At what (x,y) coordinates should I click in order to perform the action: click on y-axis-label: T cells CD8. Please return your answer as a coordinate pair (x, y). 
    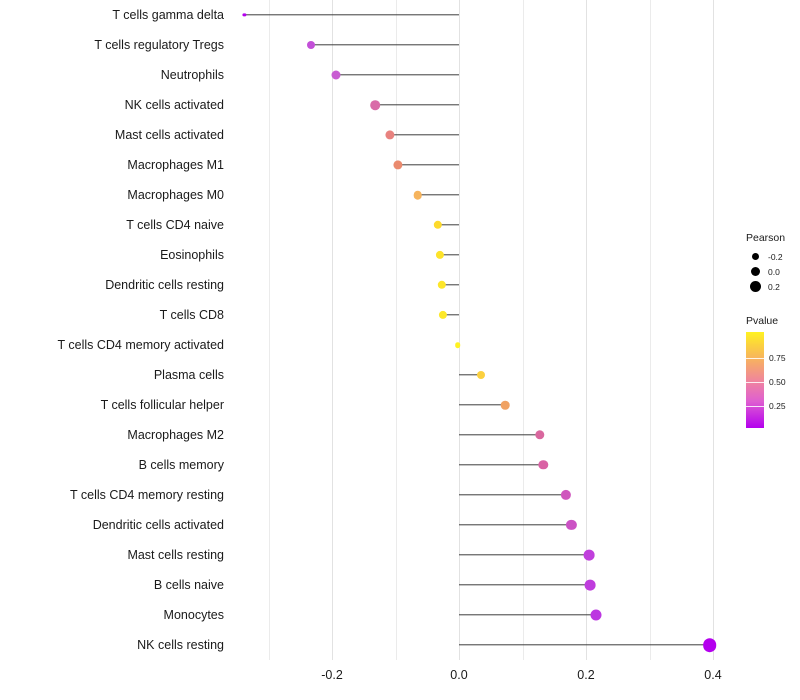
    Looking at the image, I should click on (191, 314).